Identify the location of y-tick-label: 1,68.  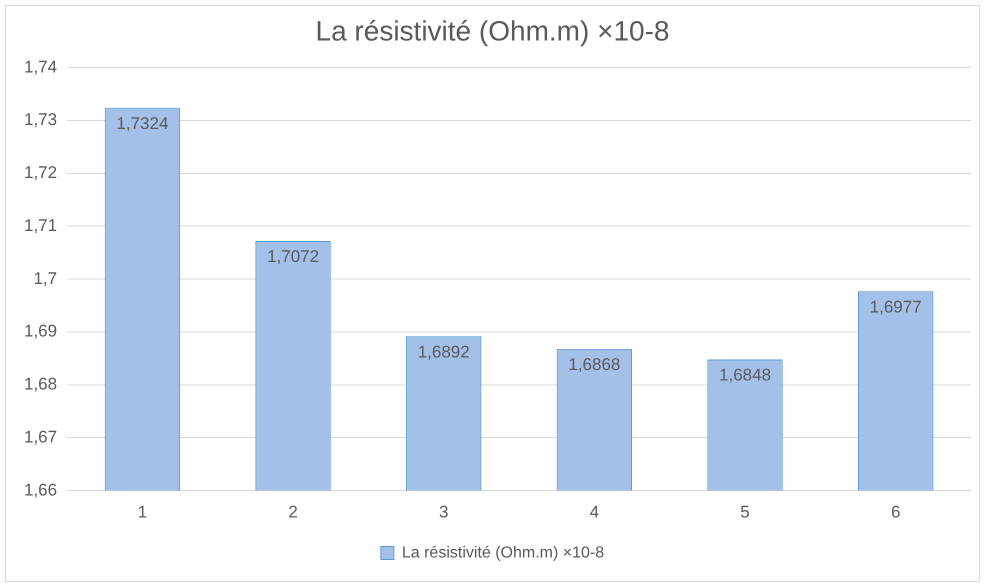
(41, 384).